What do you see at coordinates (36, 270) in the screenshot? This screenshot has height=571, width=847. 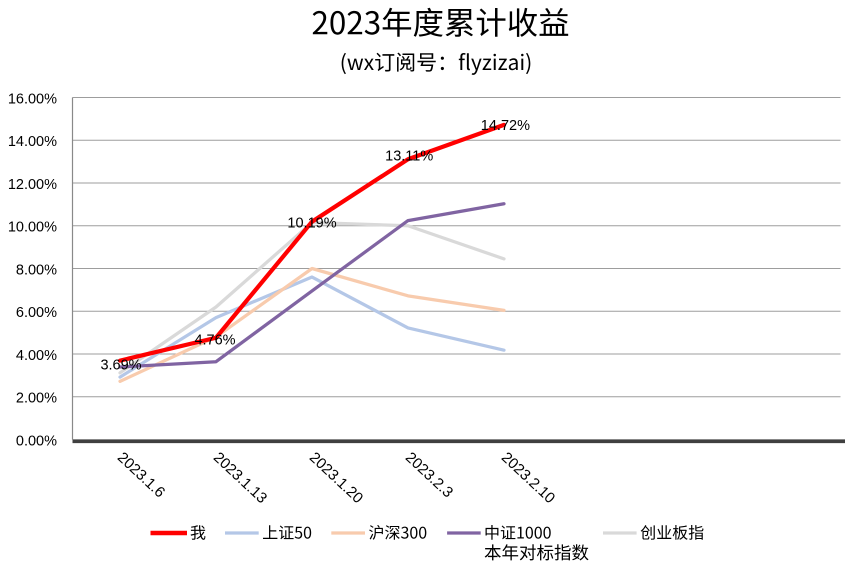 I see `svg-text: 8.00%` at bounding box center [36, 270].